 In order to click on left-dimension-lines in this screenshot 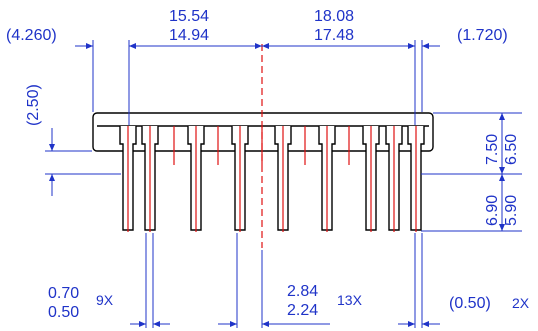, I will do `click(83, 162)`.